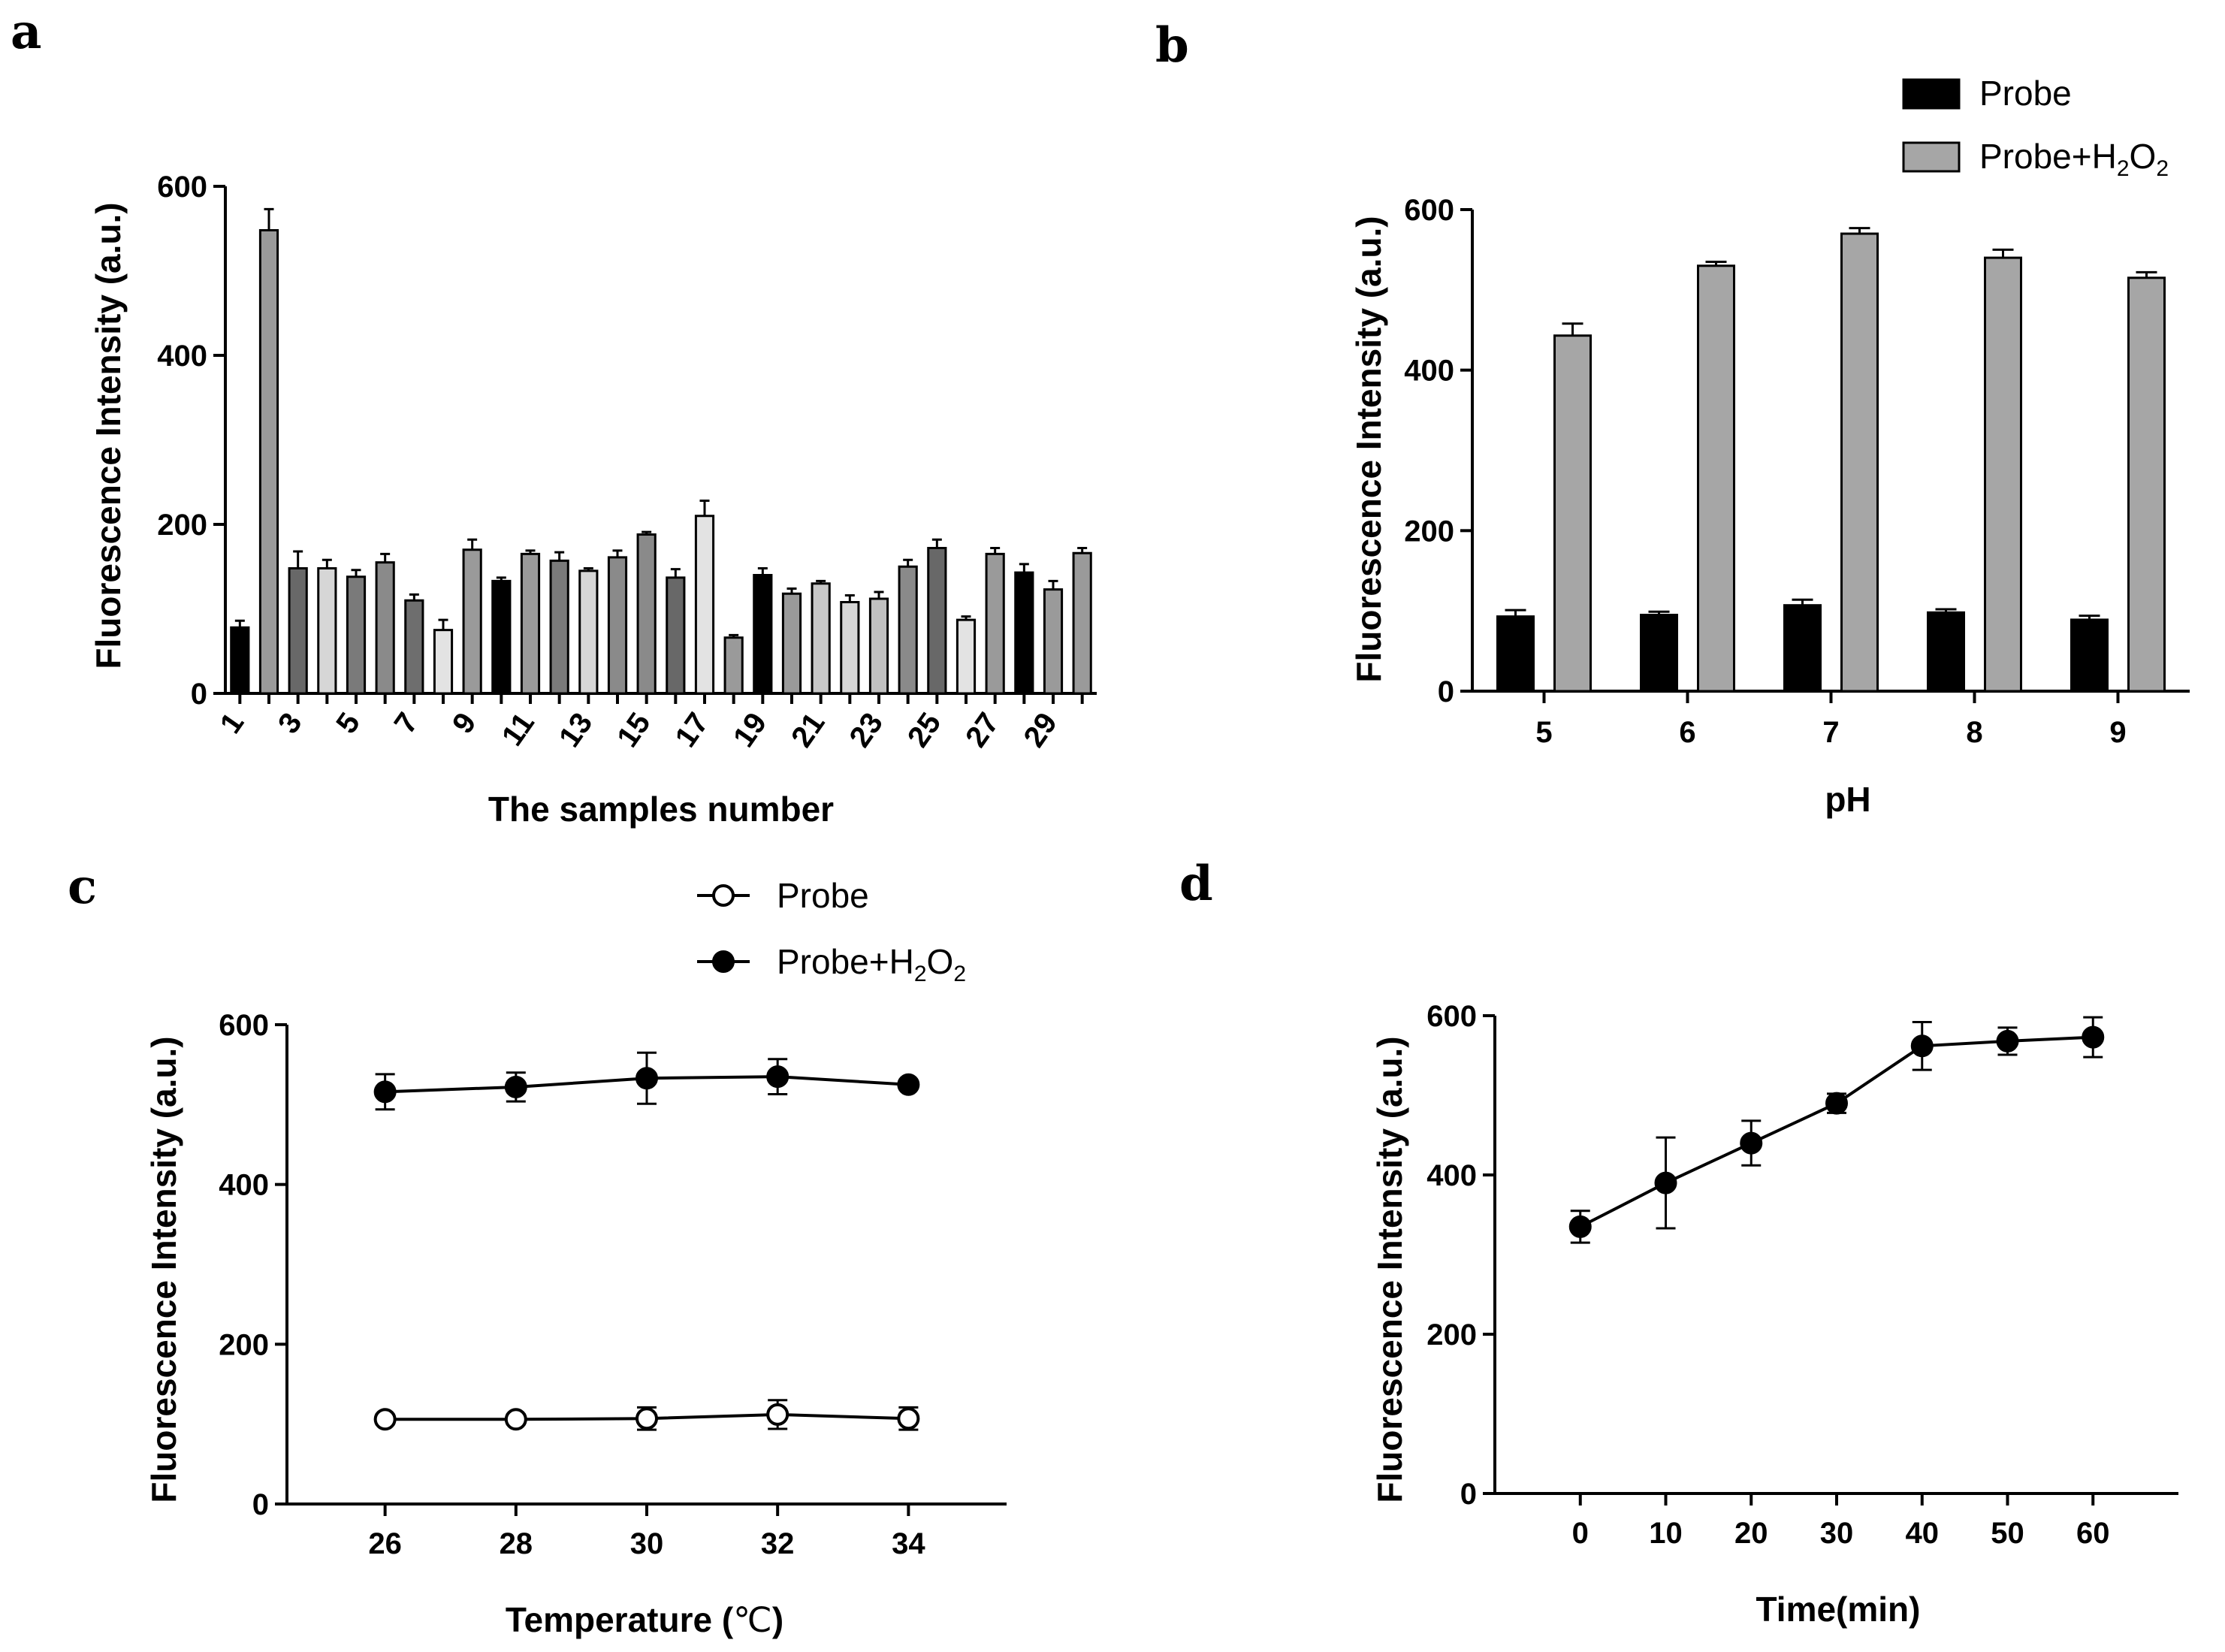 The height and width of the screenshot is (1652, 2225). I want to click on panel-letter-b: b, so click(1172, 45).